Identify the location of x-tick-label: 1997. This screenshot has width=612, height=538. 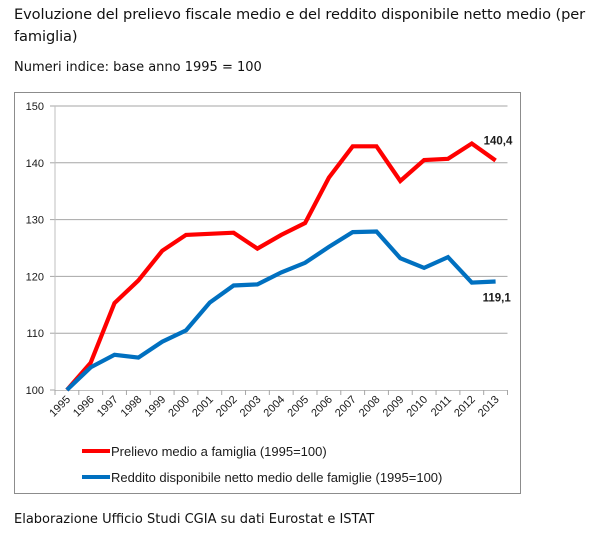
(108, 407).